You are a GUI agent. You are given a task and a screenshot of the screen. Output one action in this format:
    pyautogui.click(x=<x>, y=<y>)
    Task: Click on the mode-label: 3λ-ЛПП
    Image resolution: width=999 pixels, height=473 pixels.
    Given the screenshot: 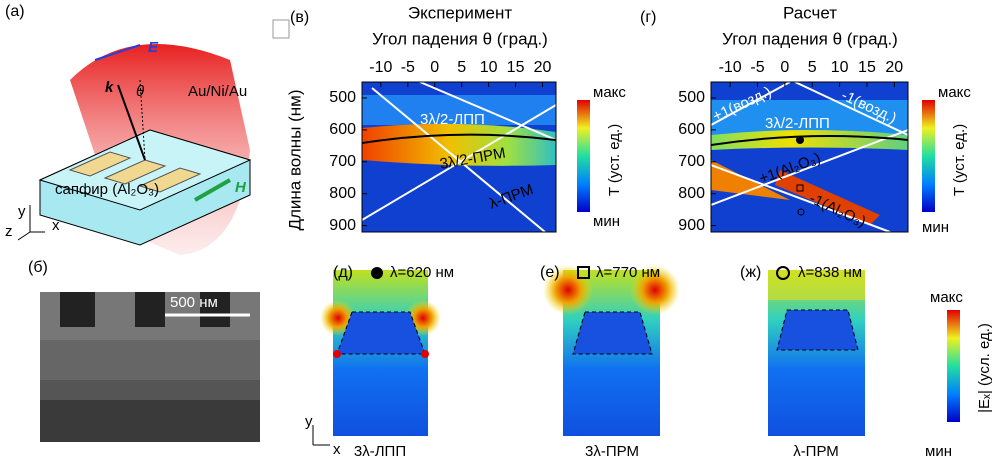 What is the action you would take?
    pyautogui.click(x=380, y=451)
    